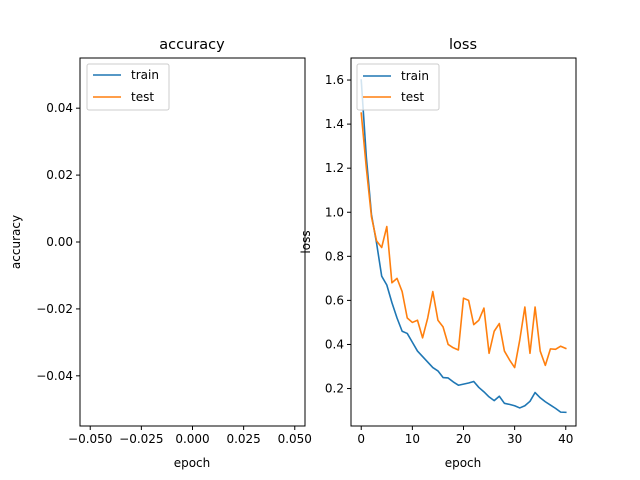 Image resolution: width=640 pixels, height=480 pixels. I want to click on loss-title: loss, so click(463, 45).